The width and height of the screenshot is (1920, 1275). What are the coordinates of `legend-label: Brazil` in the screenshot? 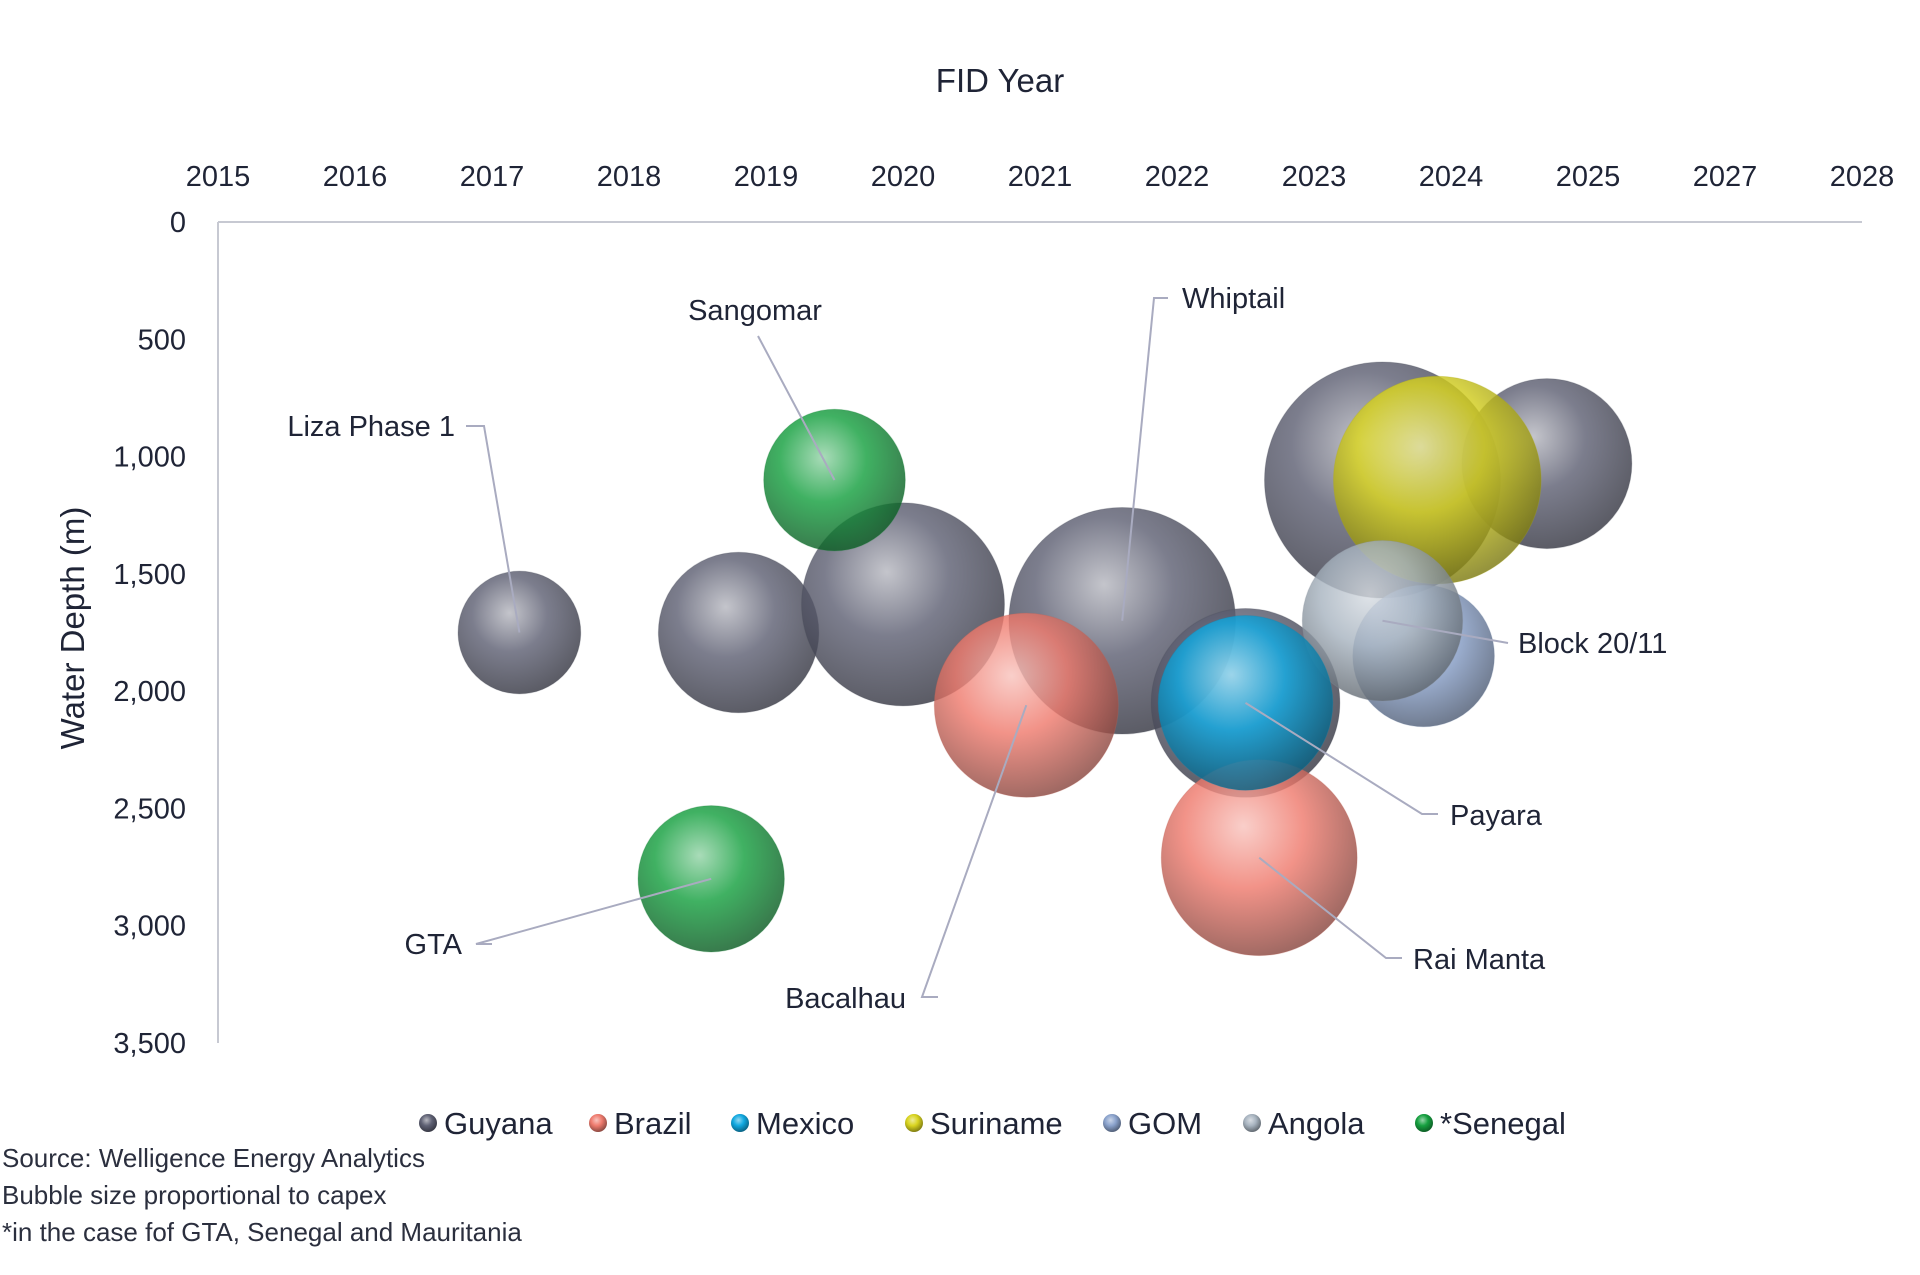 It's located at (653, 1123).